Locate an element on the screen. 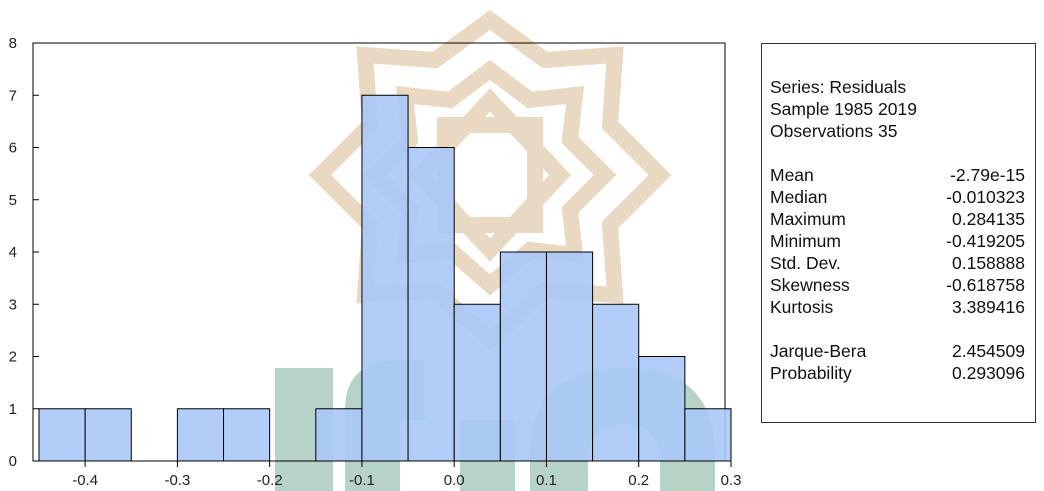  stat-label: Kurtosis is located at coordinates (802, 307).